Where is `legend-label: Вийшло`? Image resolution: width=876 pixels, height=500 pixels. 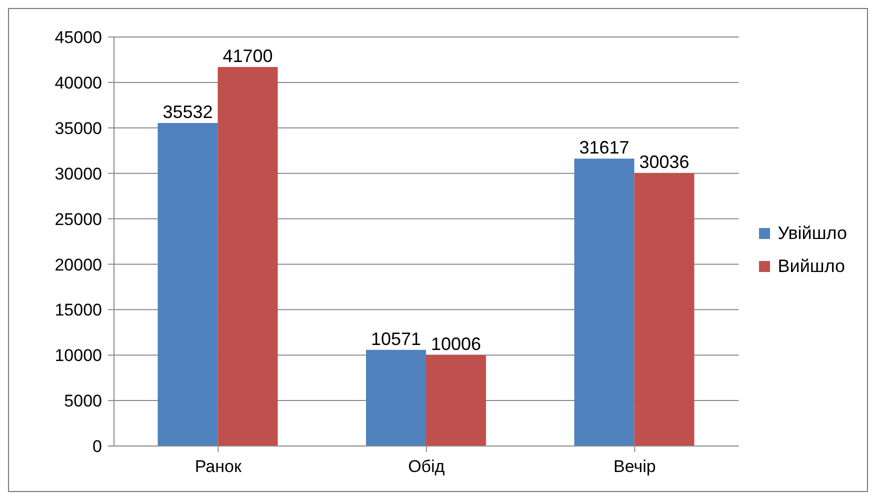 legend-label: Вийшло is located at coordinates (812, 266).